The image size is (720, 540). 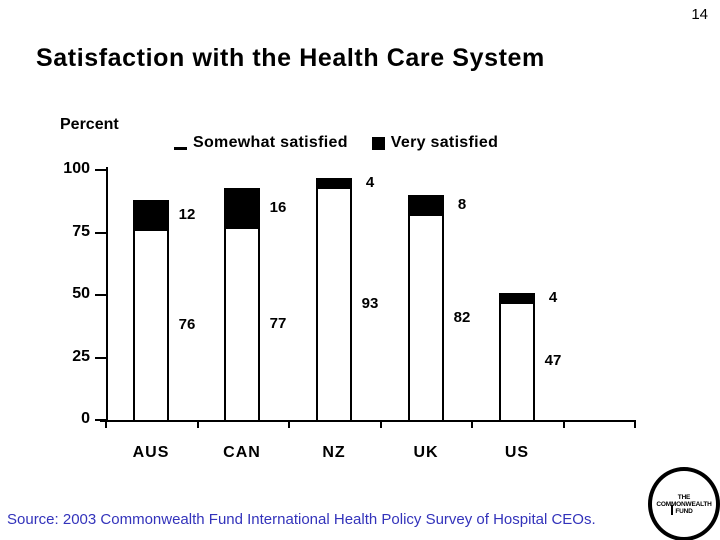 I want to click on y-tick-label: 50, so click(x=81, y=293).